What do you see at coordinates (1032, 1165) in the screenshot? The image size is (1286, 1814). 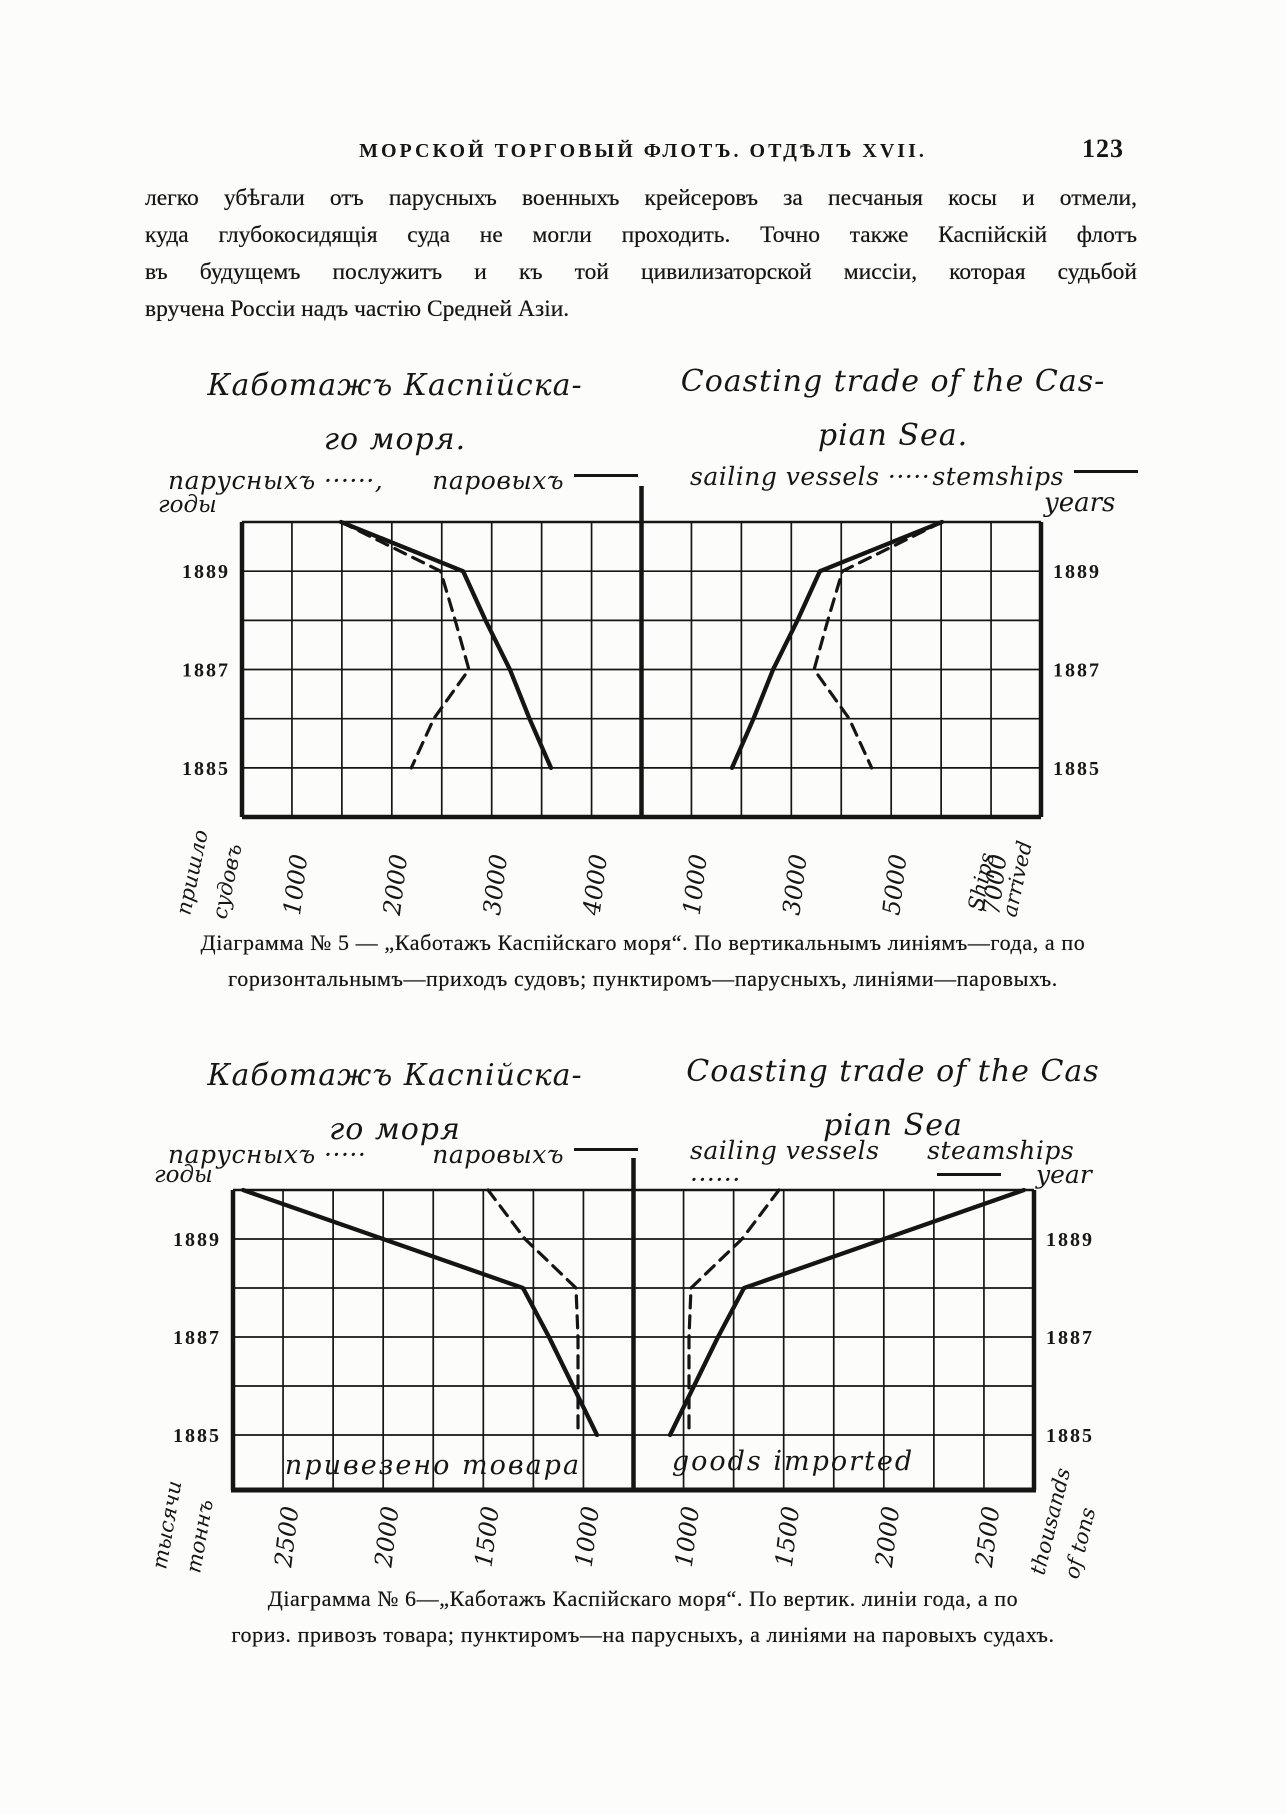 I see `diagram6-legend-steam-en: steamships` at bounding box center [1032, 1165].